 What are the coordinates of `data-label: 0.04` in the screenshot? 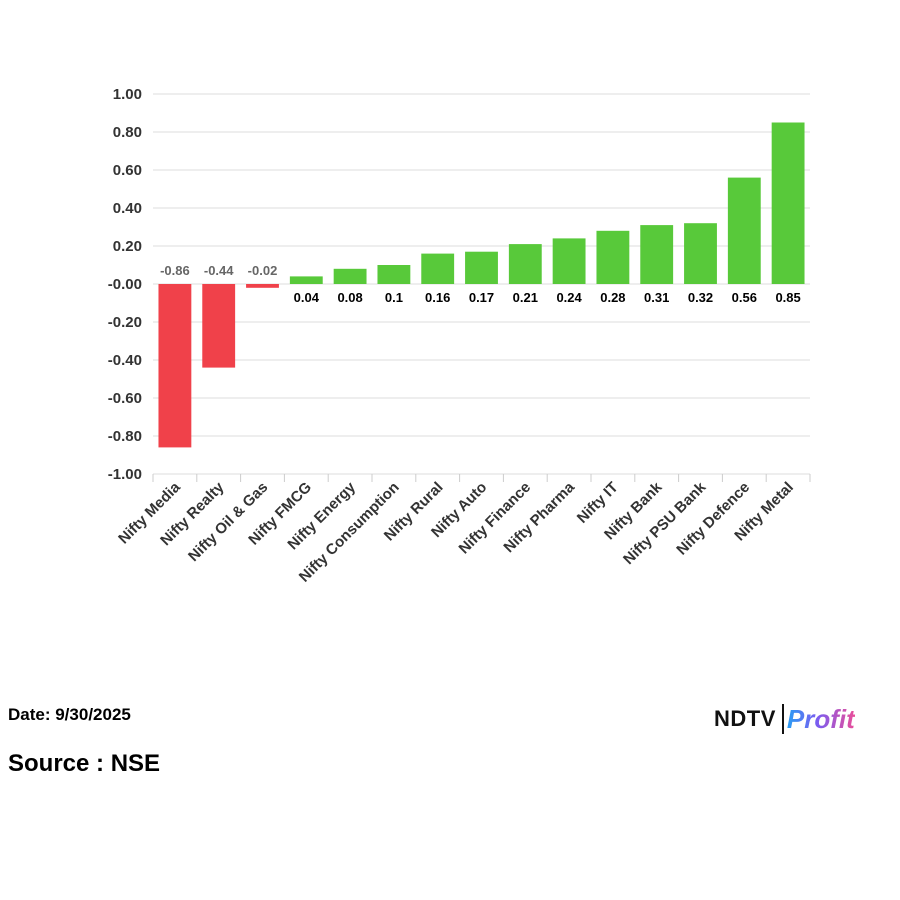 It's located at (307, 297).